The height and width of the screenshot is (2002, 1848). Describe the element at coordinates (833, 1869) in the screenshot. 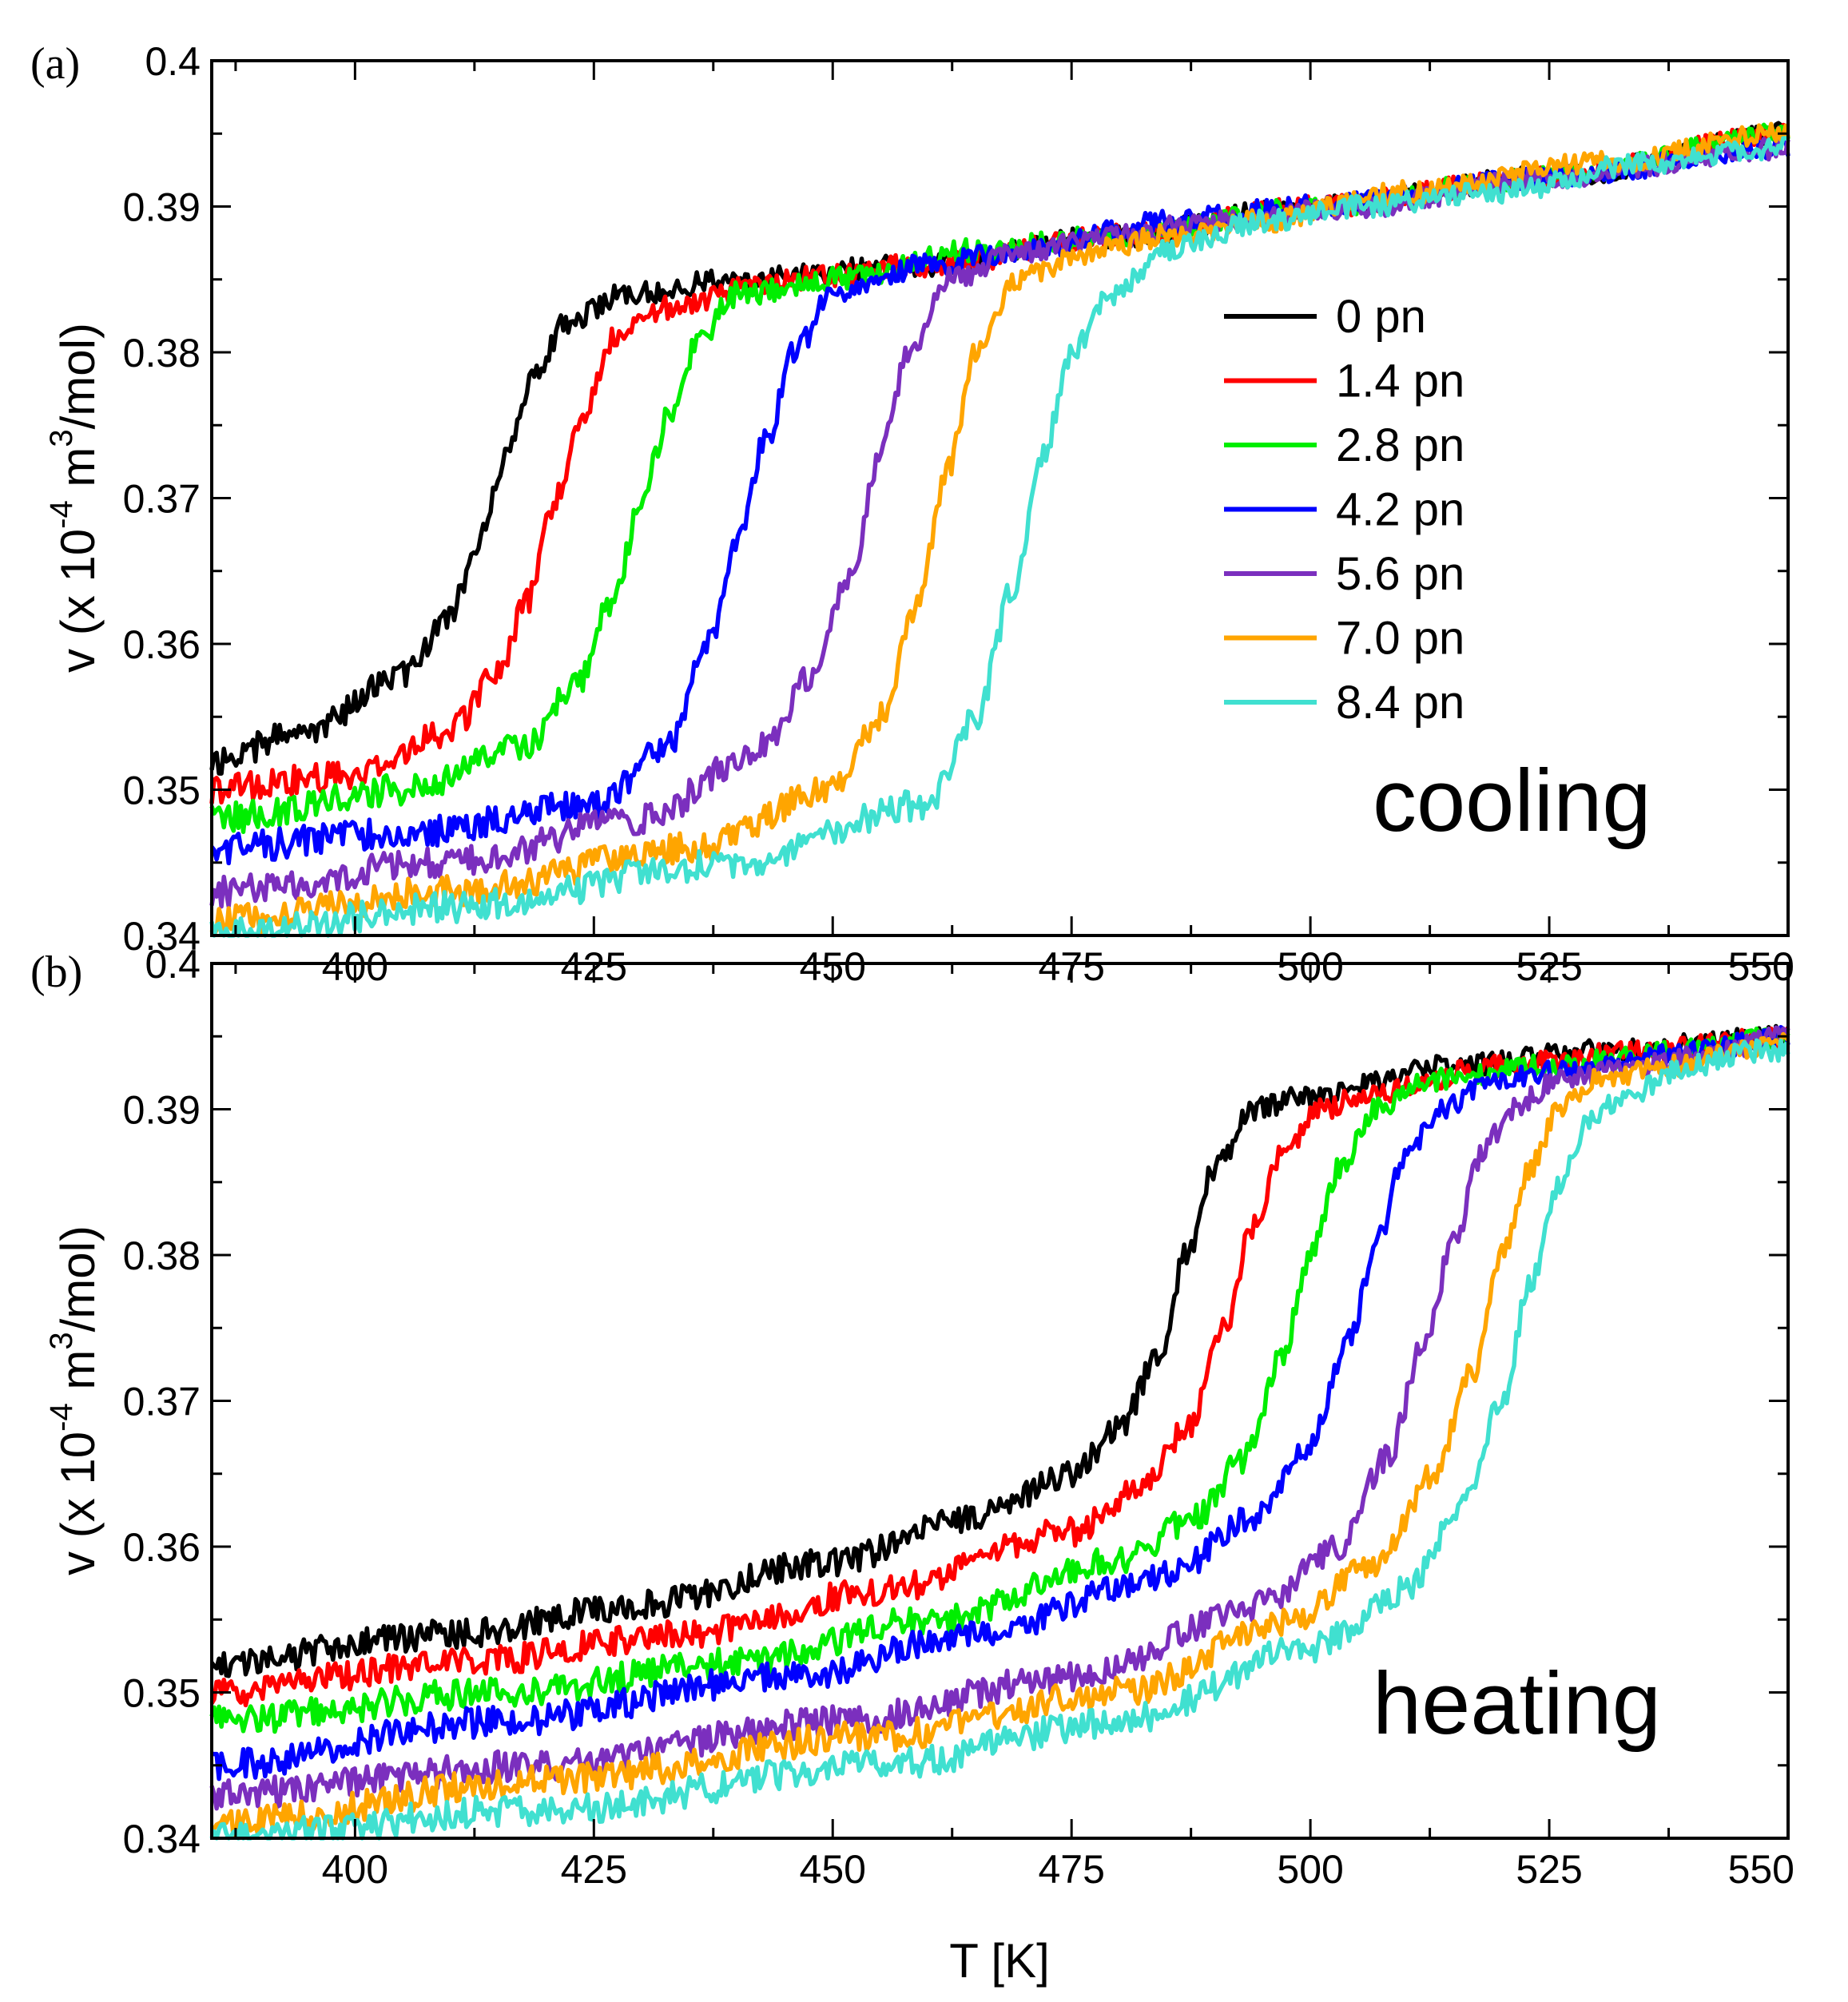

I see `x-tick-label: 450` at that location.